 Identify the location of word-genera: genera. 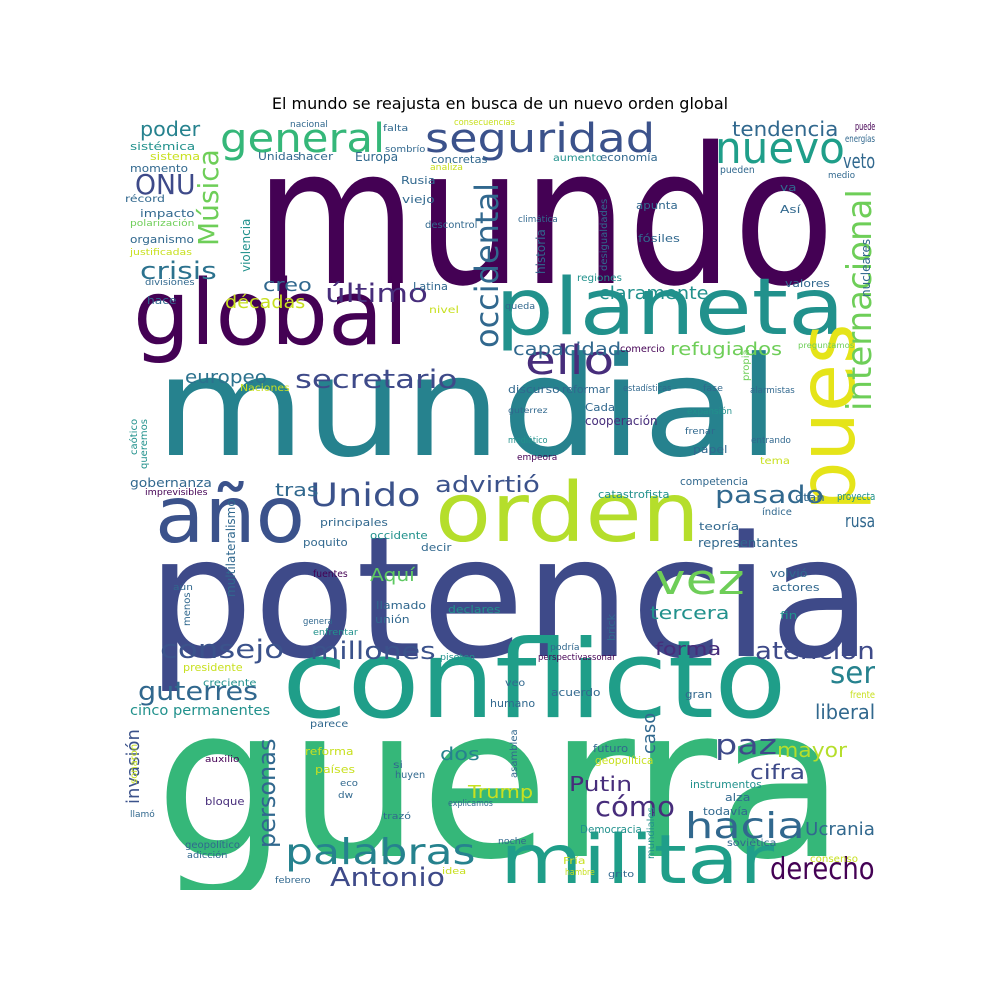
(318, 622).